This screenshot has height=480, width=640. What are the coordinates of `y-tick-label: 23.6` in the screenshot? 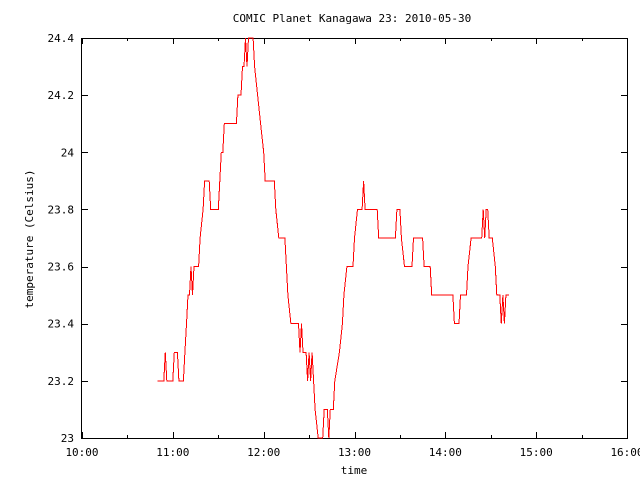 It's located at (61, 267).